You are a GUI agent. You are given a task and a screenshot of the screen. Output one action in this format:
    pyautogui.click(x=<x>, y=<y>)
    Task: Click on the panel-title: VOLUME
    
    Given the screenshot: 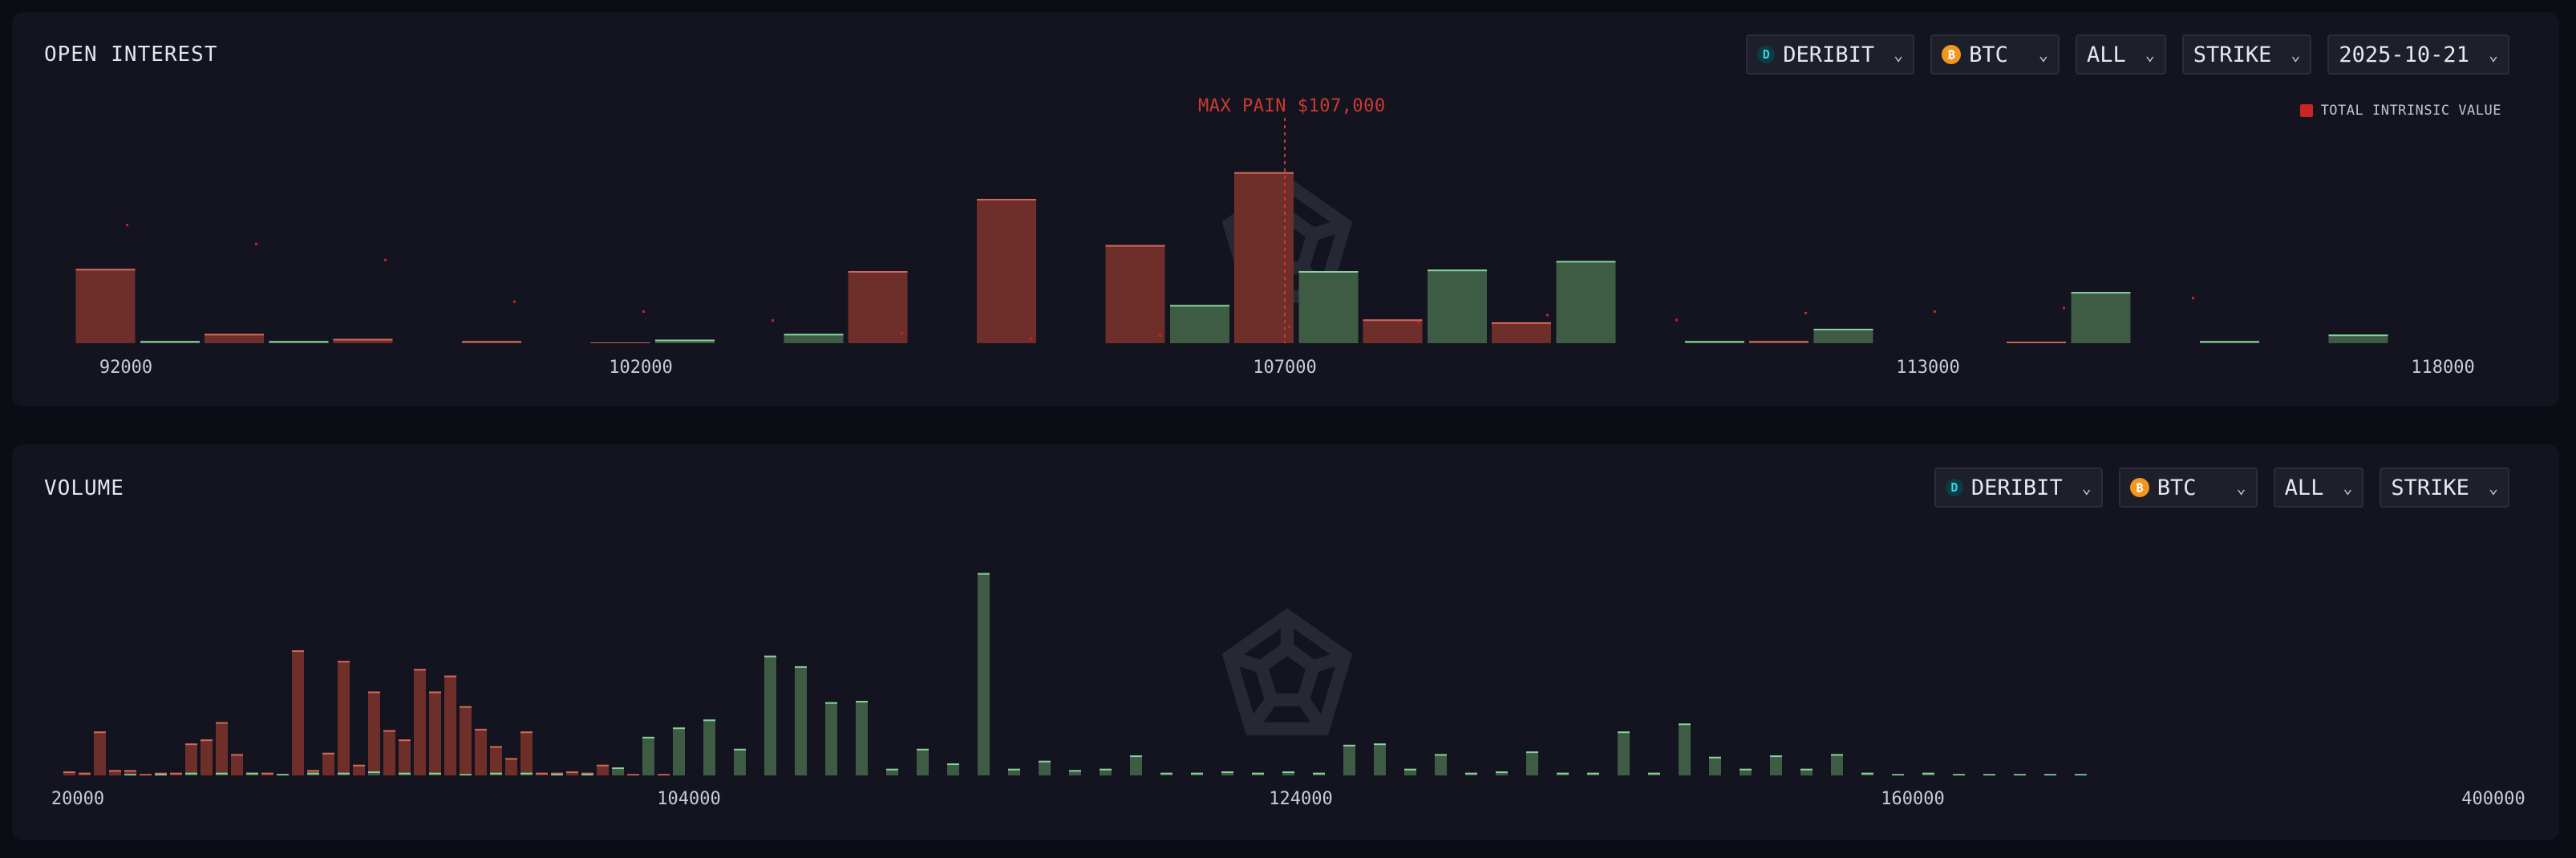 What is the action you would take?
    pyautogui.click(x=84, y=488)
    